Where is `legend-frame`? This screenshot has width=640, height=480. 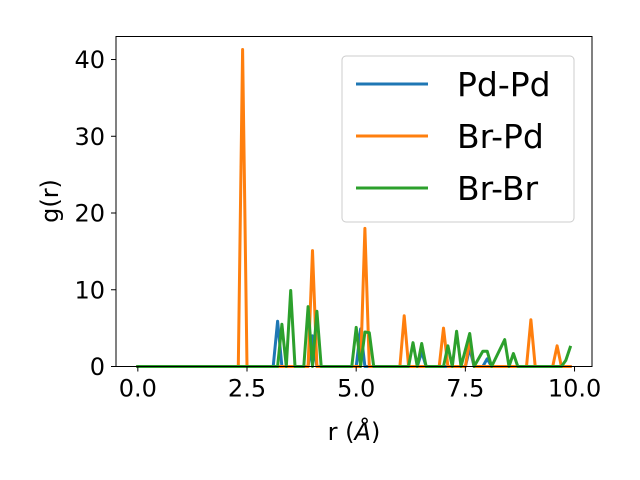 legend-frame is located at coordinates (458, 139).